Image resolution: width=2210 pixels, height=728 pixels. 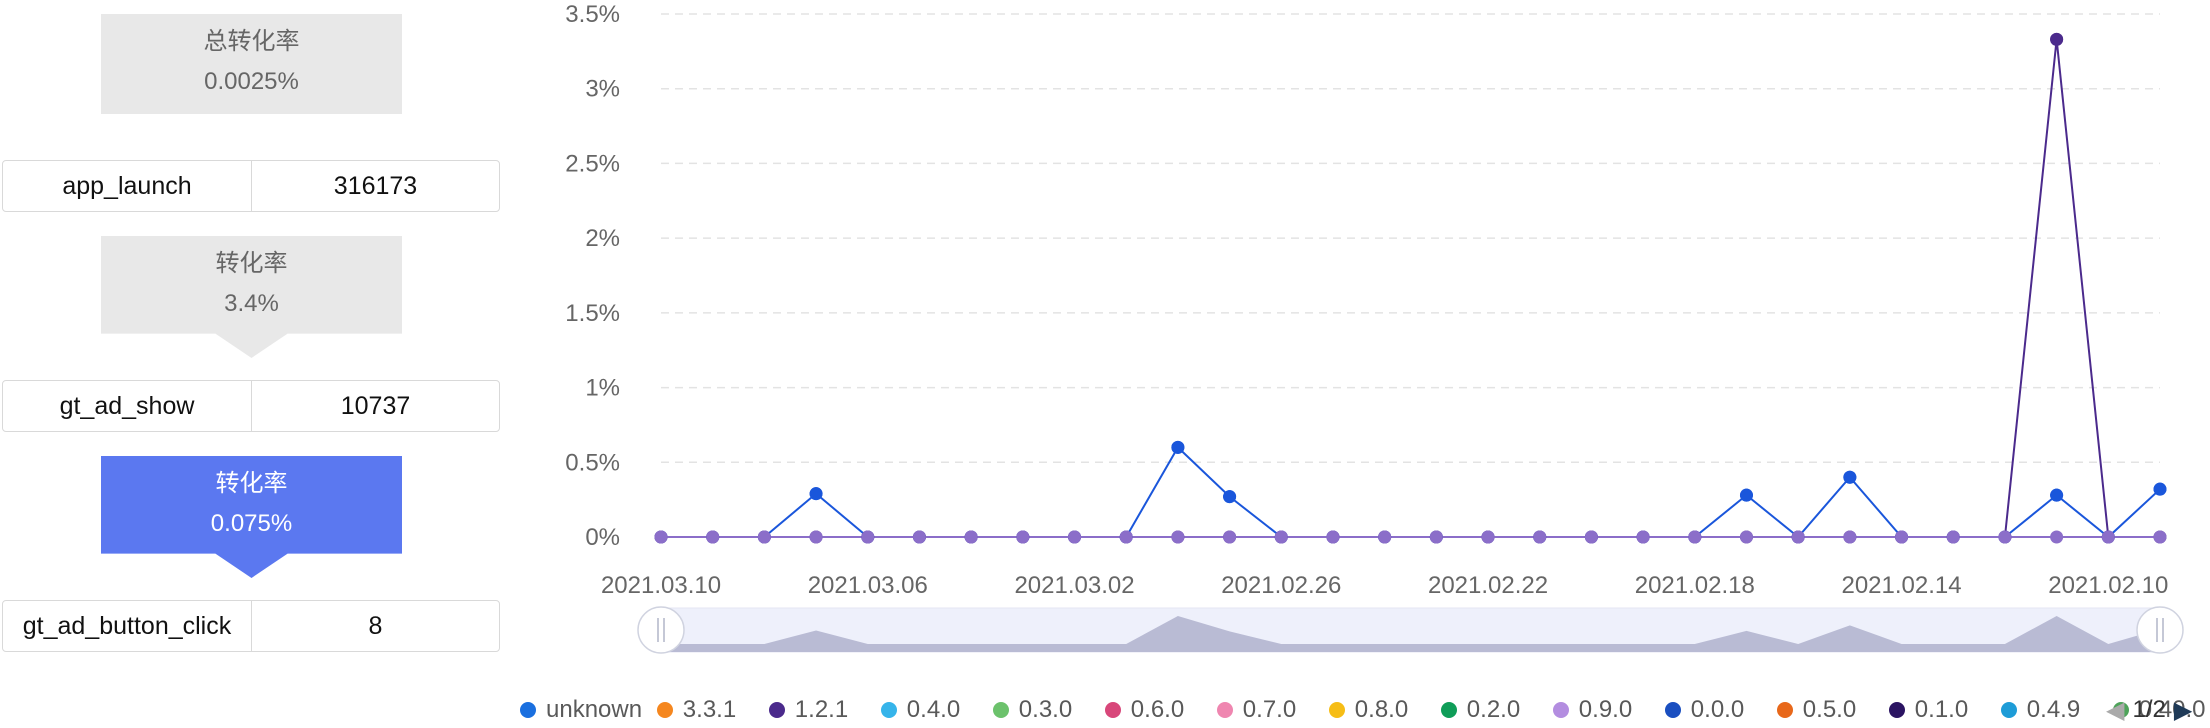 I want to click on legend-item: 0.2.0, so click(x=1480, y=710).